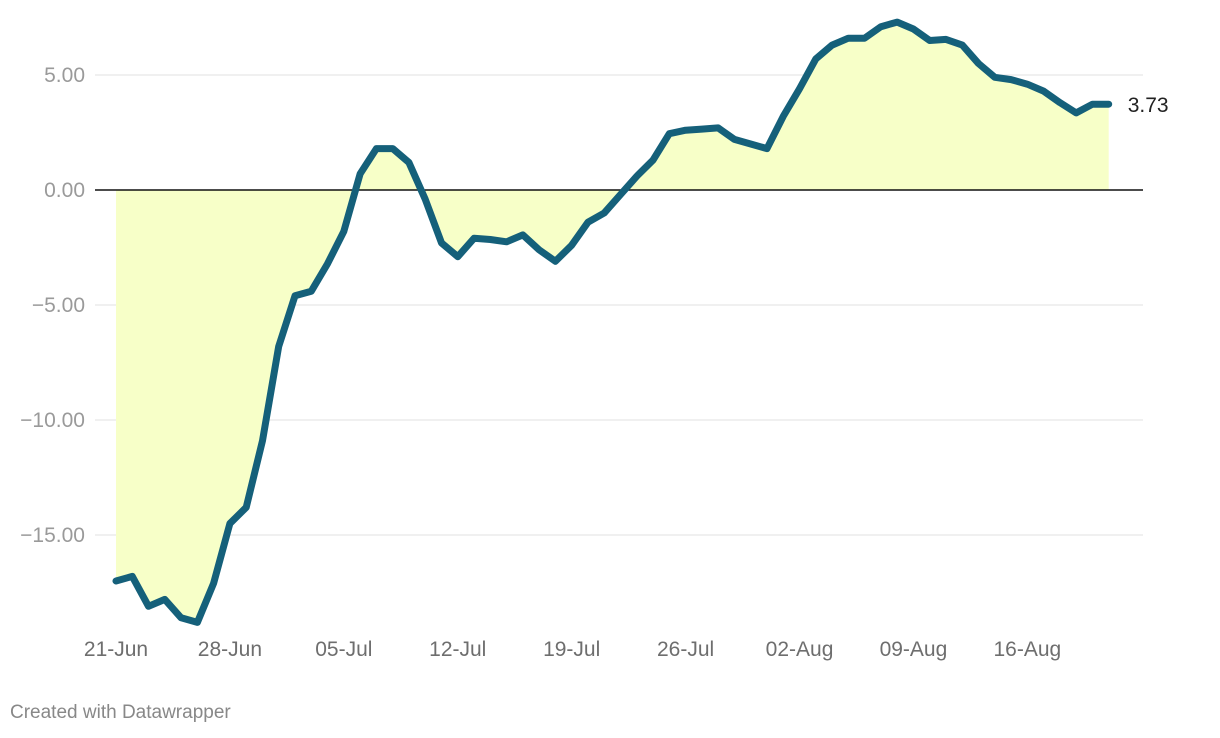 The image size is (1220, 738). What do you see at coordinates (914, 649) in the screenshot?
I see `x-tick-label: 09-Aug` at bounding box center [914, 649].